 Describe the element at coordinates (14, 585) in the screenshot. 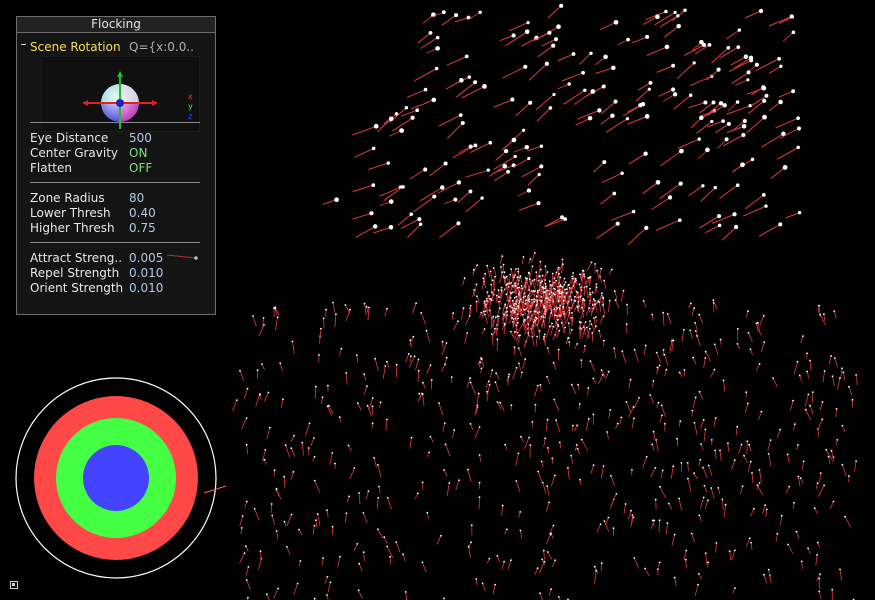

I see `info-icon` at that location.